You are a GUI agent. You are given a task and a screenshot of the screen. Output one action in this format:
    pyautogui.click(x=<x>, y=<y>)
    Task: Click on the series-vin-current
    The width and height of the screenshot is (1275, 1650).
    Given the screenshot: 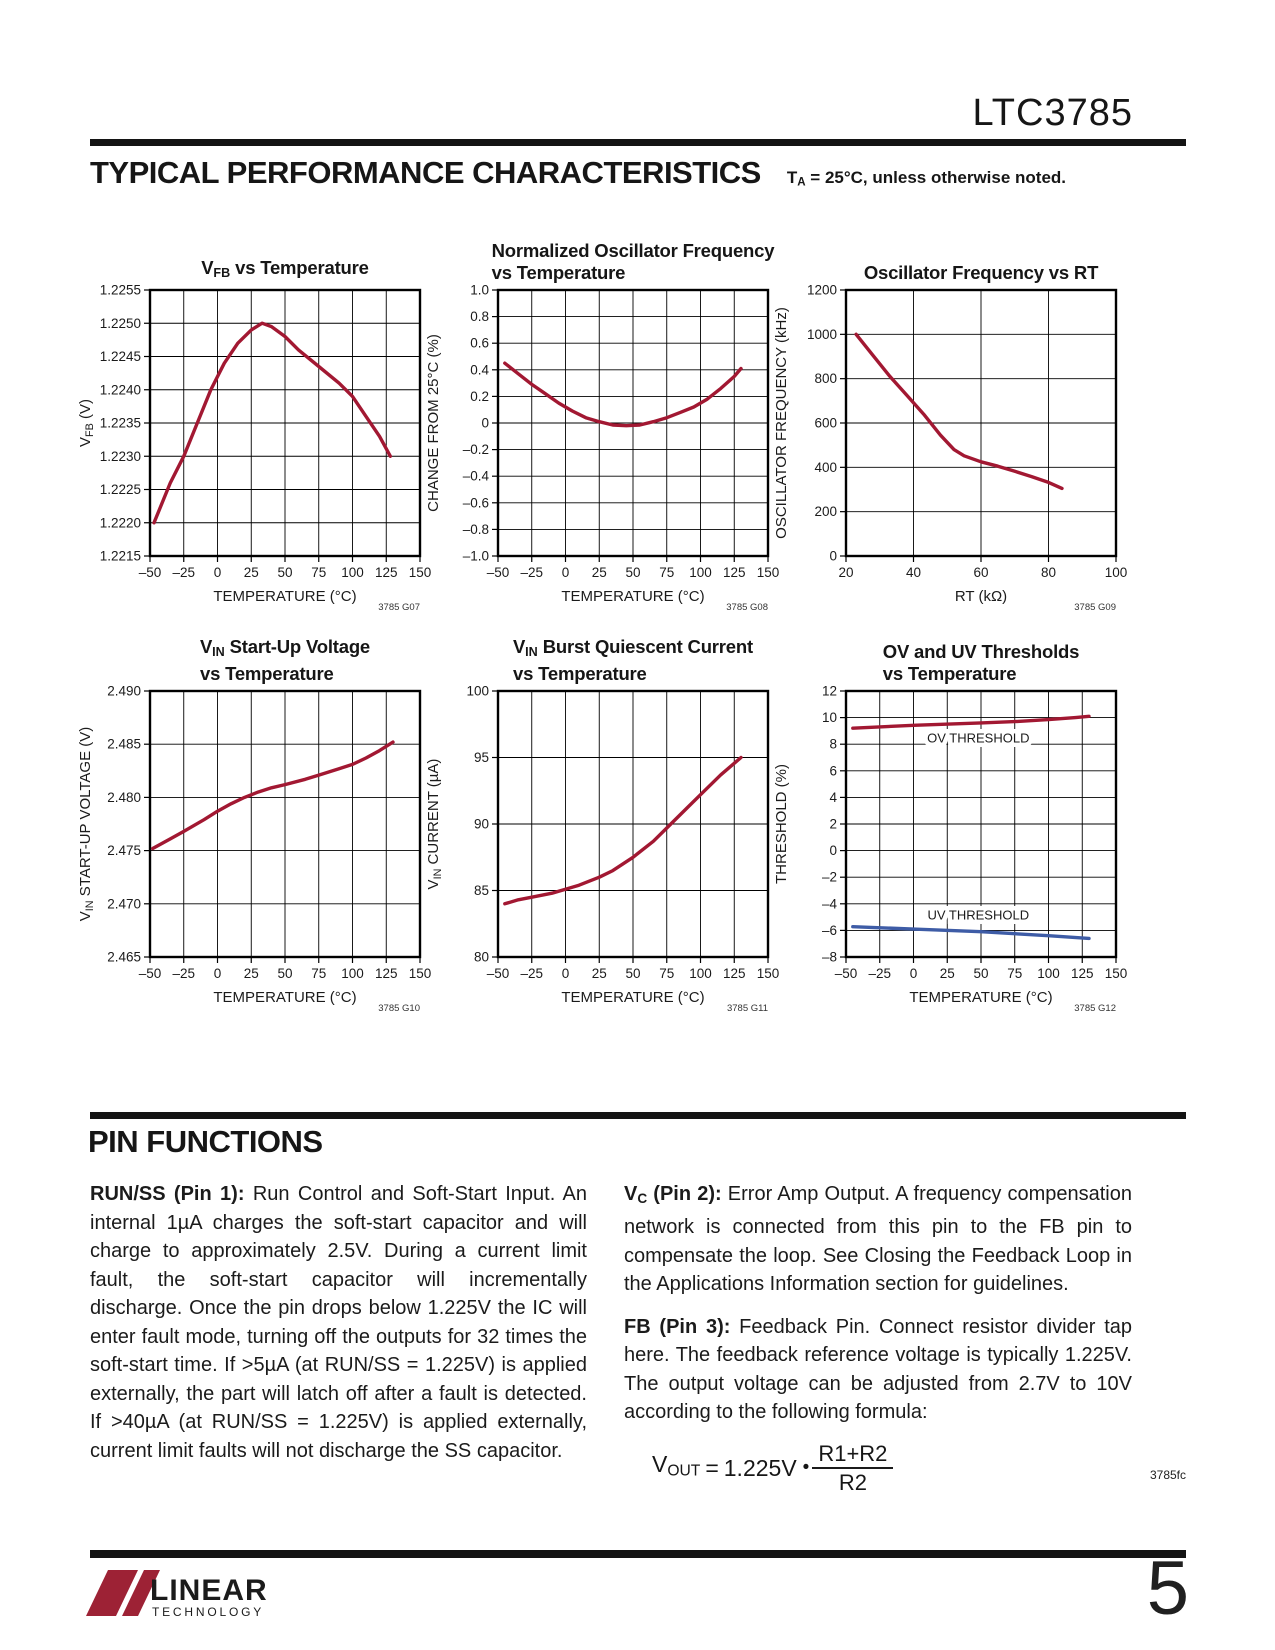 What is the action you would take?
    pyautogui.click(x=623, y=830)
    